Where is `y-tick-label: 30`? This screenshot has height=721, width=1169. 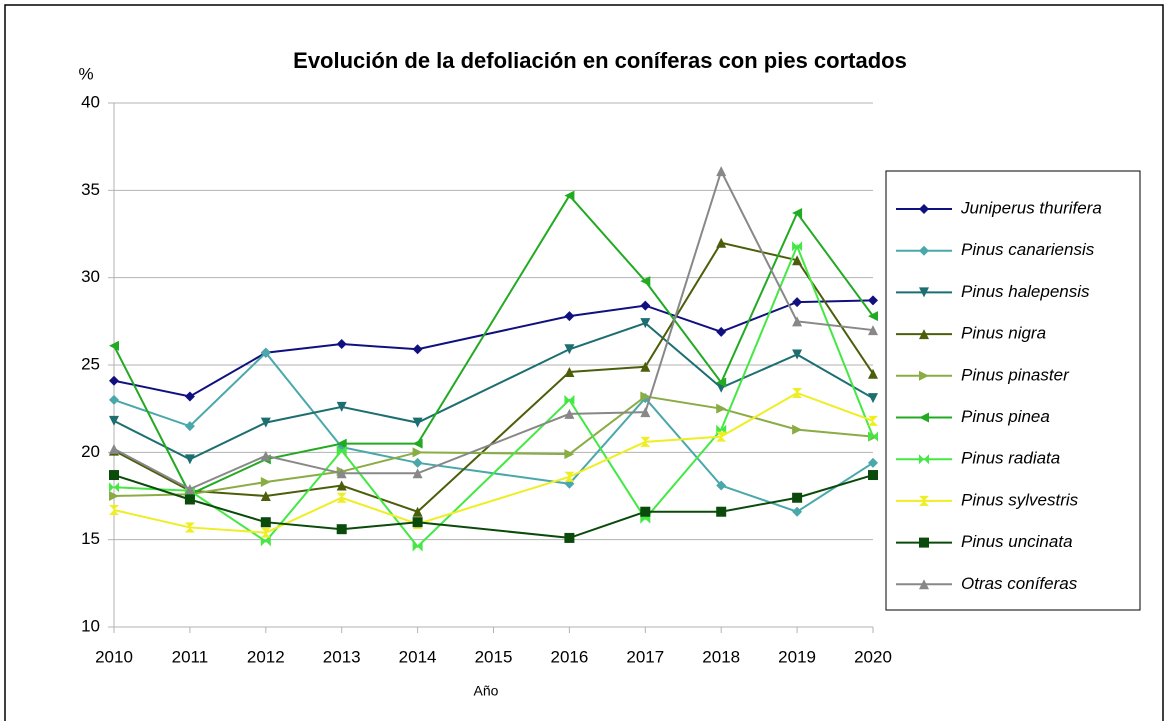
y-tick-label: 30 is located at coordinates (90, 276).